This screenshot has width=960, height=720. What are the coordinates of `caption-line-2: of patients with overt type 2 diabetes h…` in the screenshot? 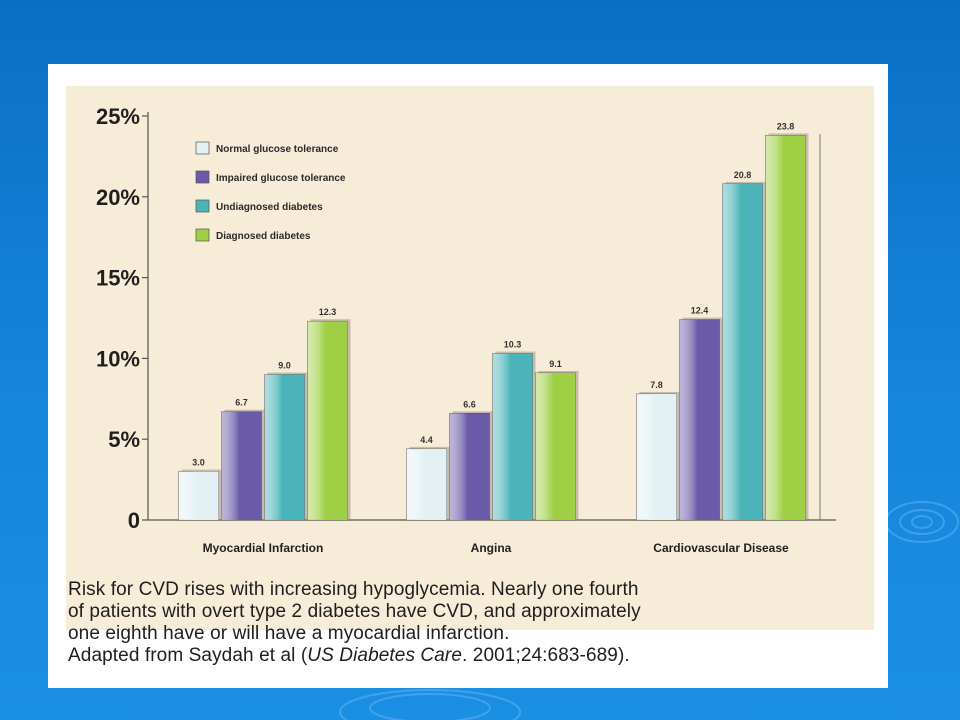 It's located at (354, 611).